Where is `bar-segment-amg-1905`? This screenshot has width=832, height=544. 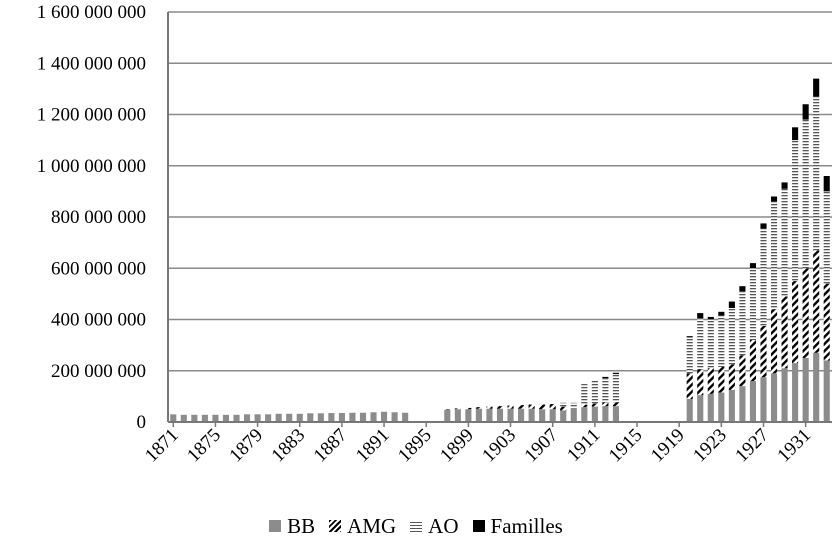
bar-segment-amg-1905 is located at coordinates (531, 406).